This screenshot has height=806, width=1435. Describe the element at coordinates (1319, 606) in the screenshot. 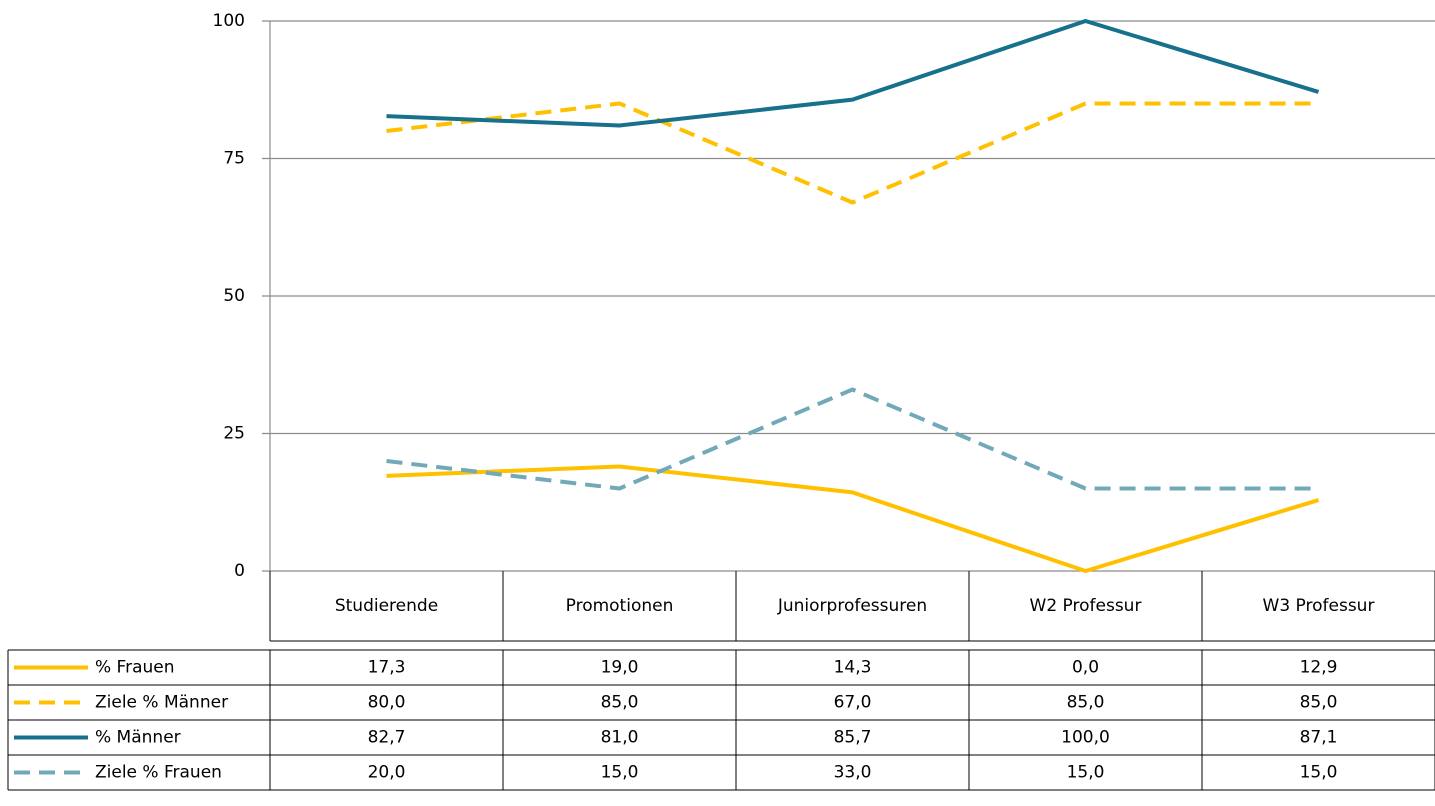

I see `x-tick-label: W3 Professur` at that location.